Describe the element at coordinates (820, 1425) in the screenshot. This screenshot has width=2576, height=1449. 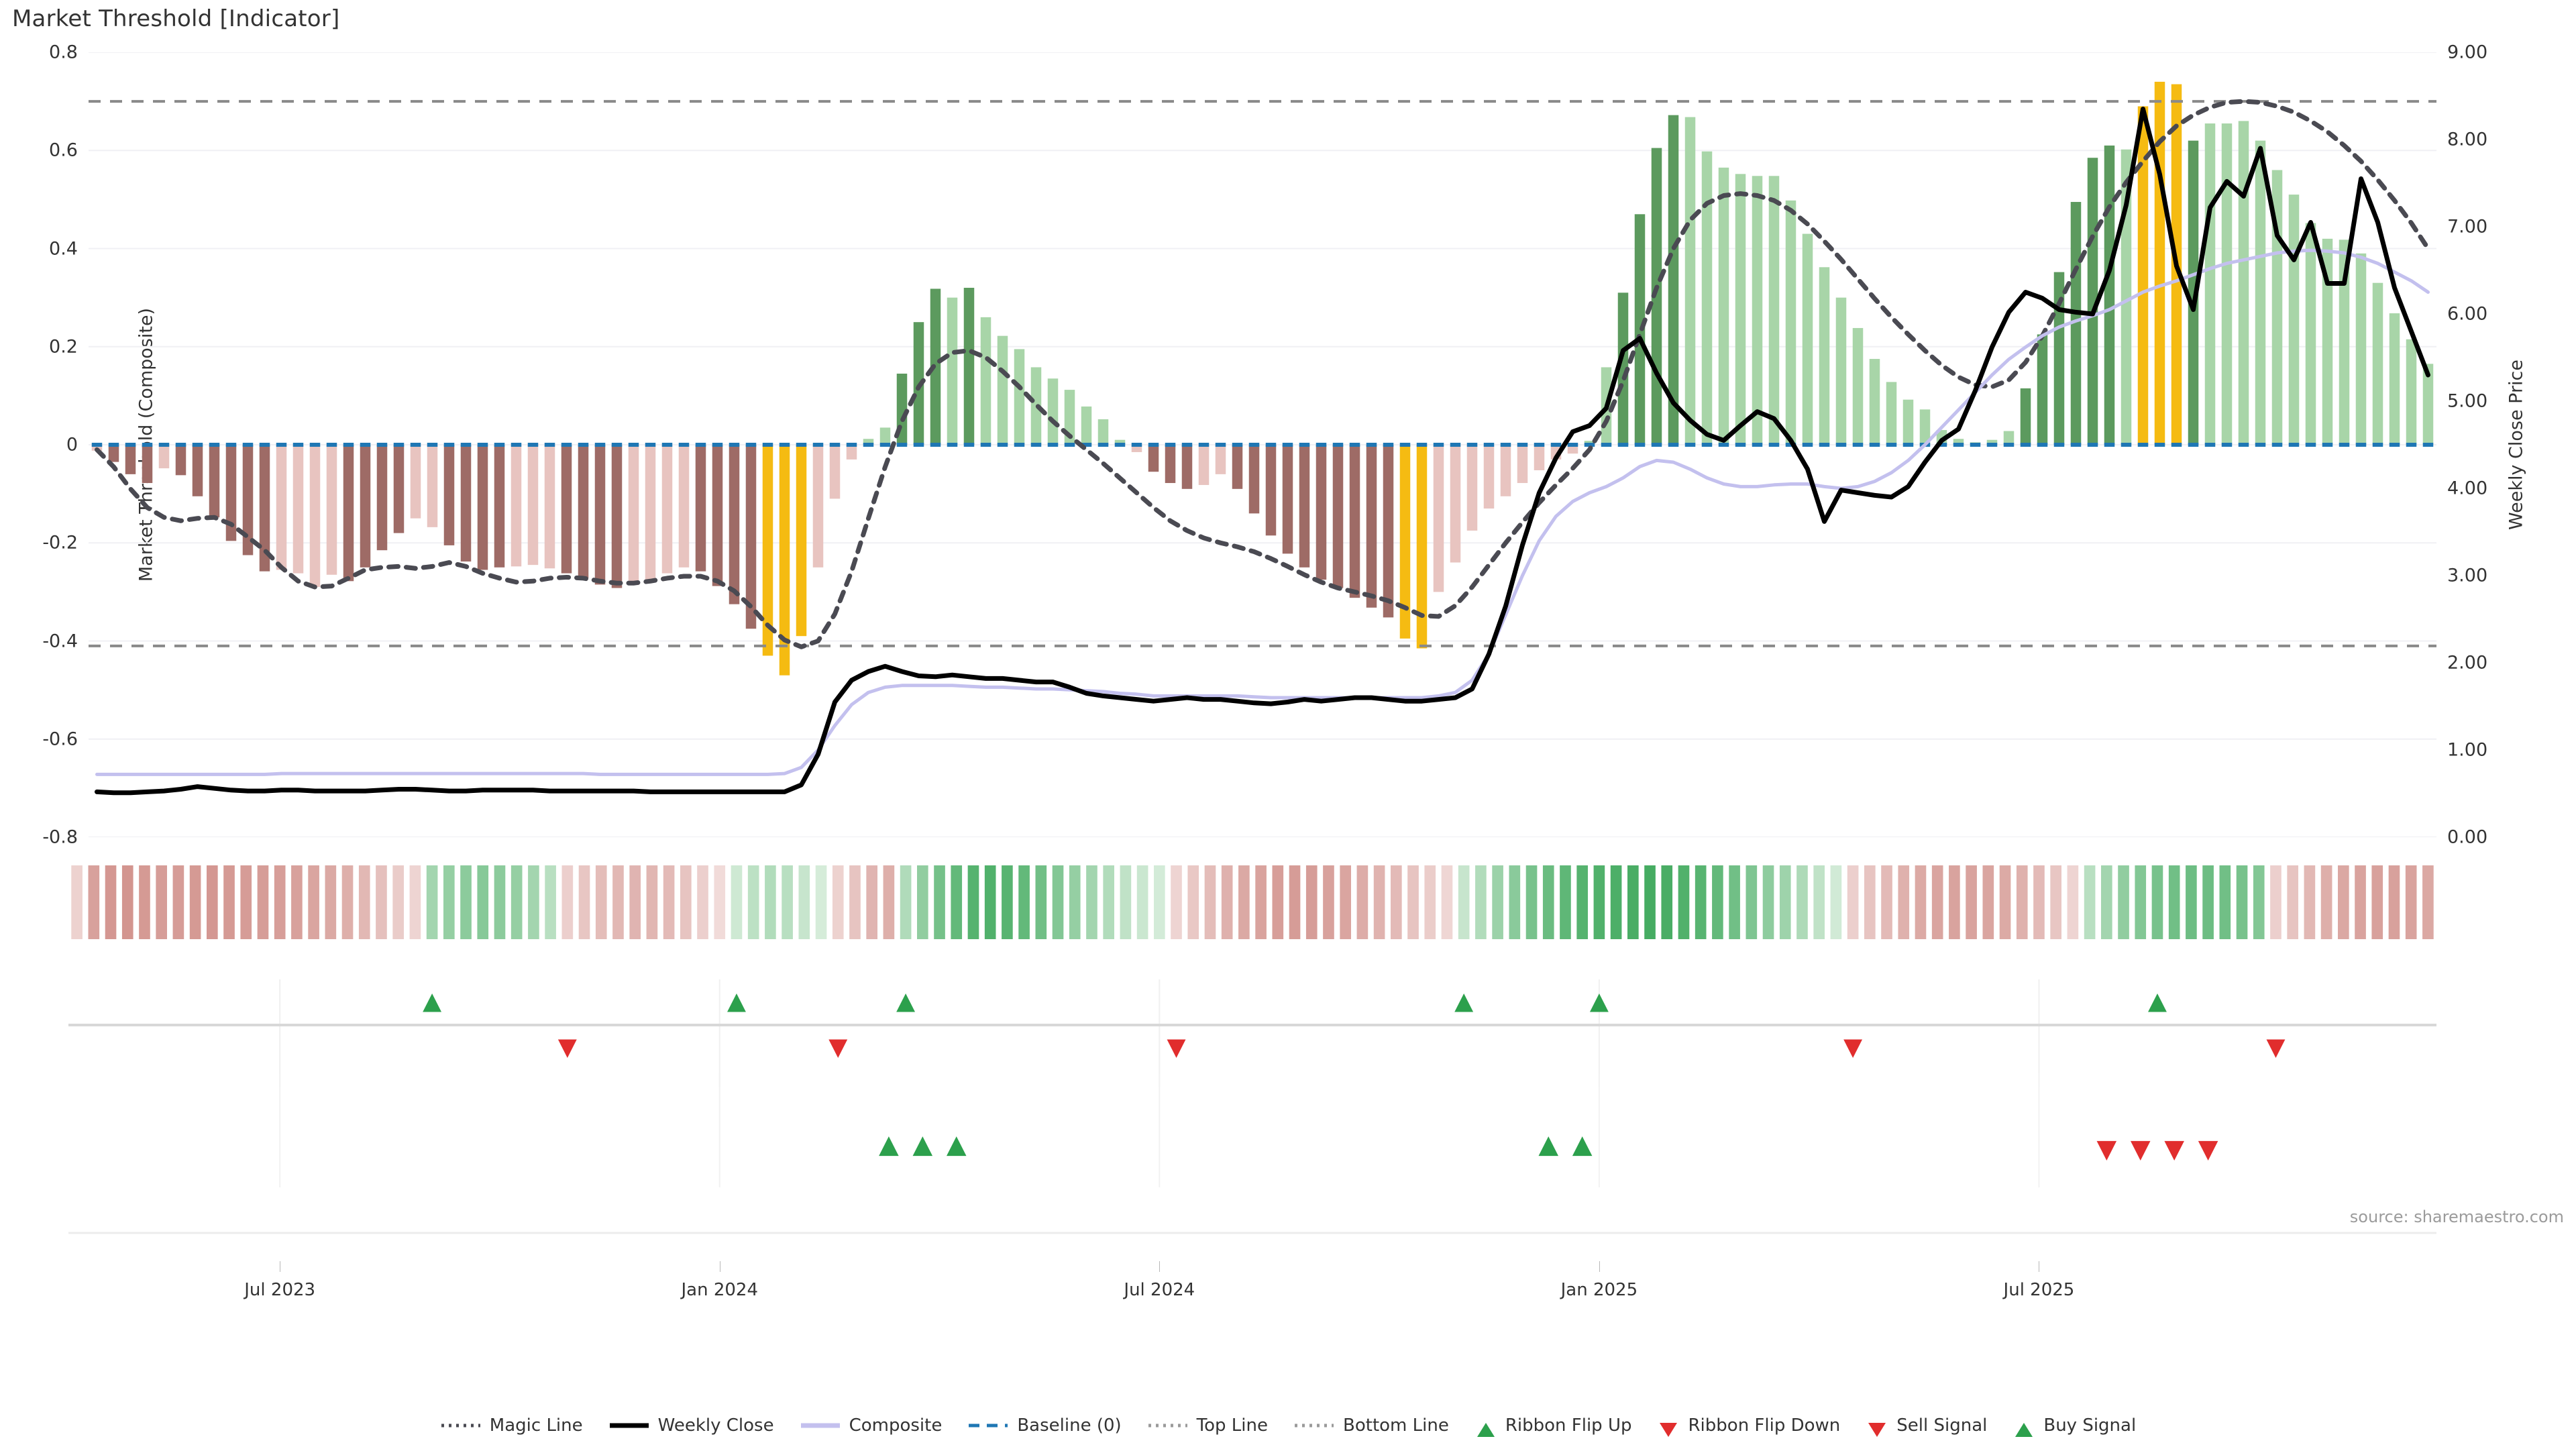
I see `line-swatch-icon` at that location.